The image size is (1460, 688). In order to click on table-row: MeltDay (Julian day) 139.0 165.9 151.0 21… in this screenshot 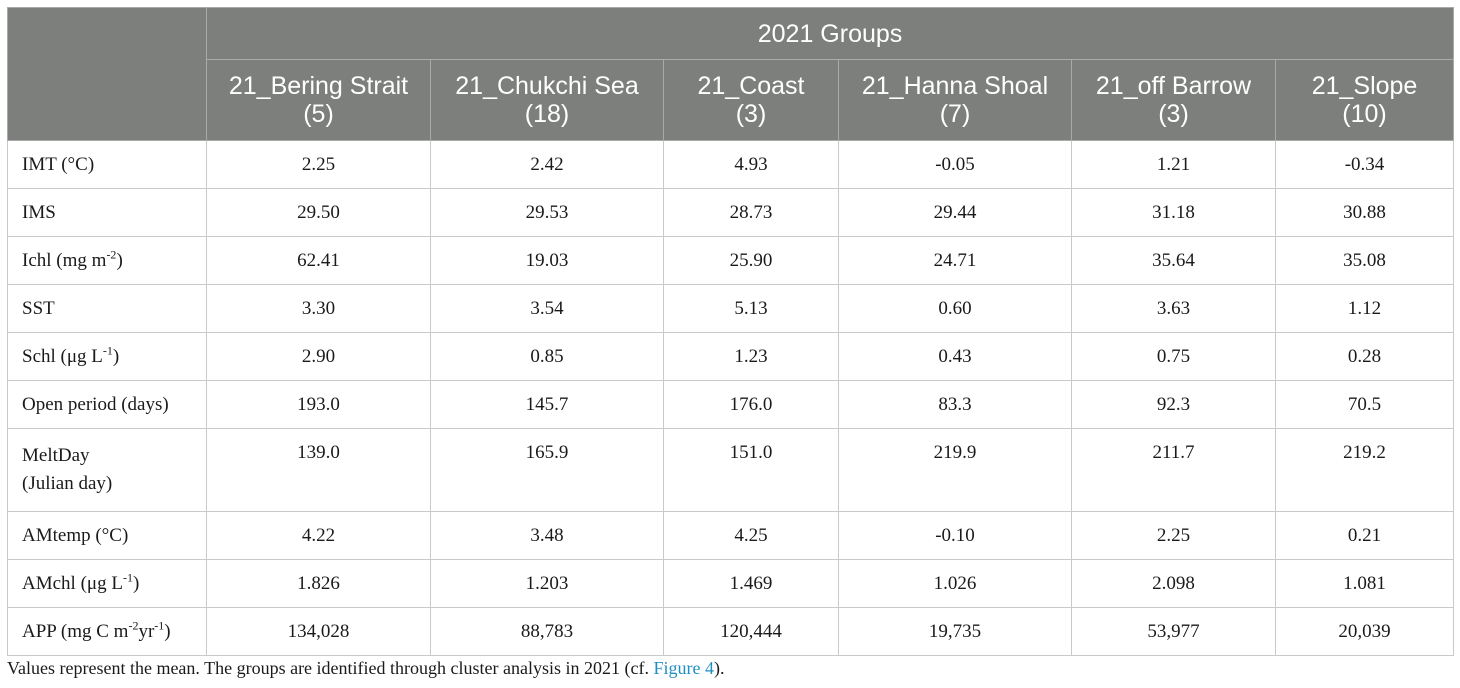, I will do `click(731, 470)`.